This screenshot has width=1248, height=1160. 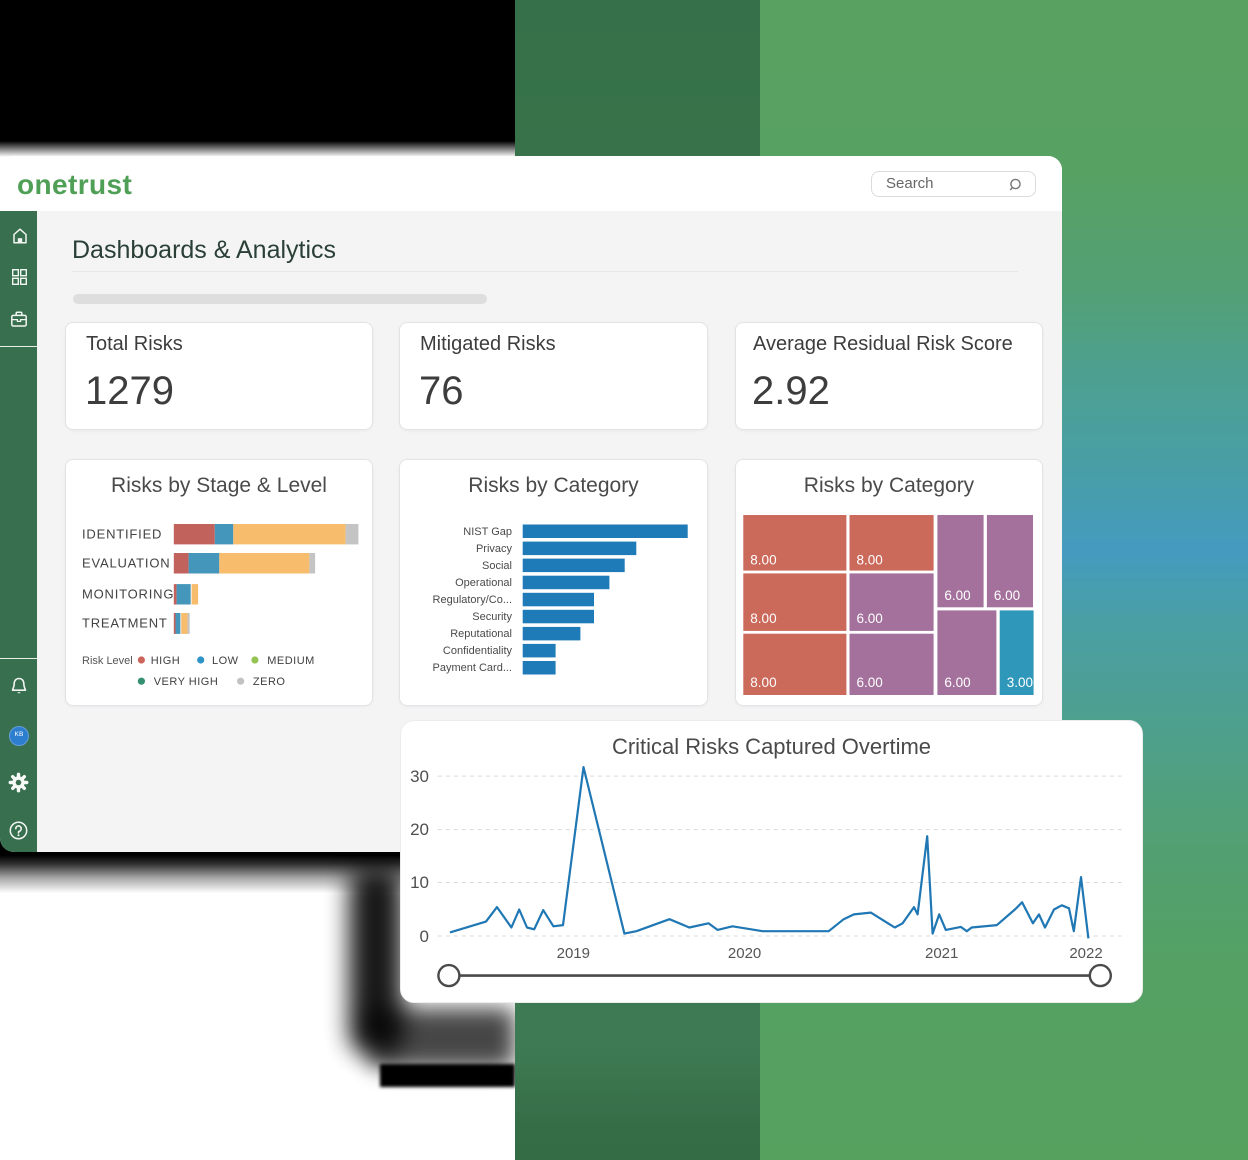 I want to click on svg-text: Reputational, so click(x=481, y=634).